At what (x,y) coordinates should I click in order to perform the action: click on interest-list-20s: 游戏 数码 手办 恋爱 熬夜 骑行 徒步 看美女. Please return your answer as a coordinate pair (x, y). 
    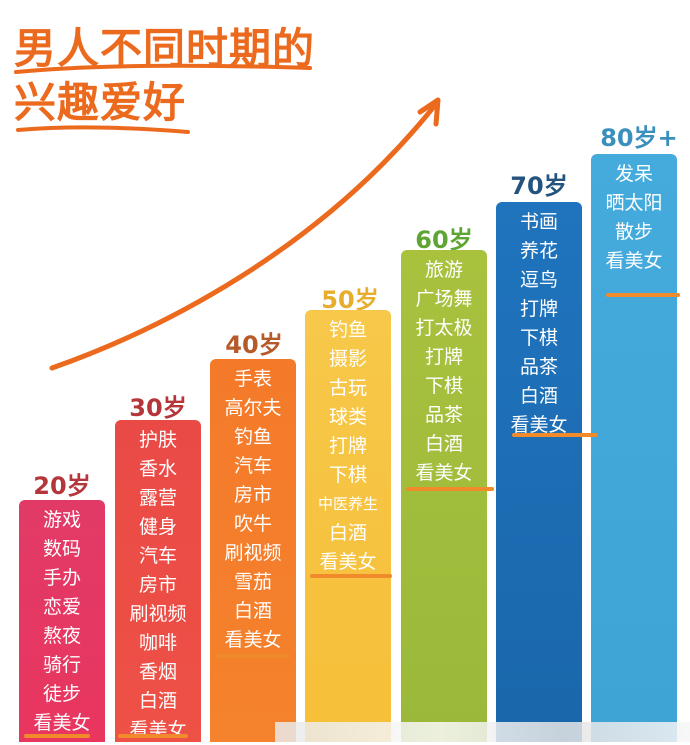
    Looking at the image, I should click on (61, 622).